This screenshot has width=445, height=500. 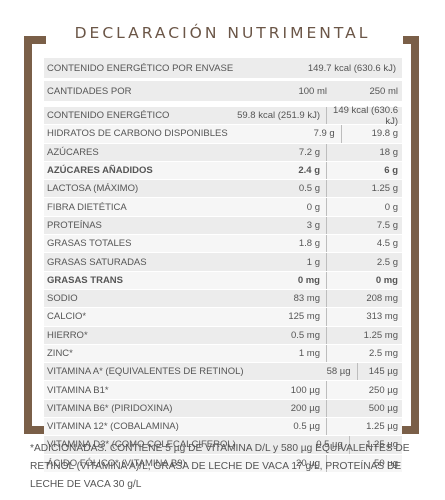 I want to click on value-100ml: 1 mg, so click(x=270, y=353).